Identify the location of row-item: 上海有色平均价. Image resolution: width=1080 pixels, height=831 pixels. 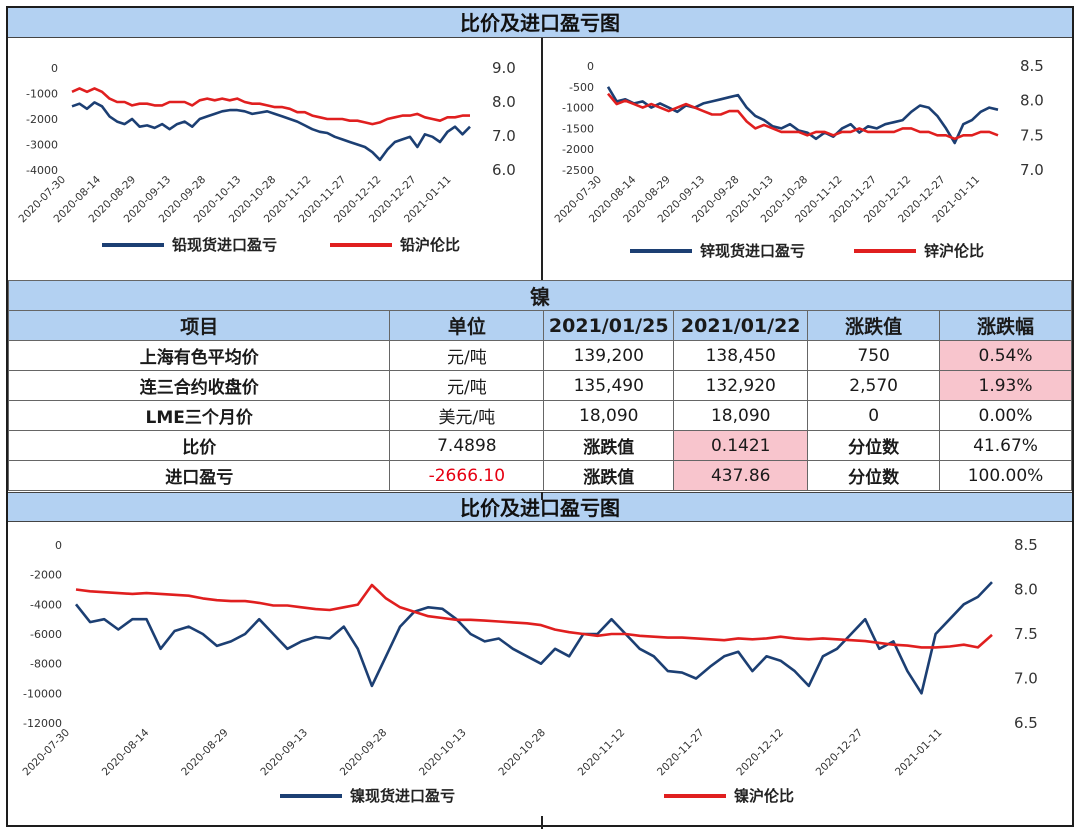
(199, 355).